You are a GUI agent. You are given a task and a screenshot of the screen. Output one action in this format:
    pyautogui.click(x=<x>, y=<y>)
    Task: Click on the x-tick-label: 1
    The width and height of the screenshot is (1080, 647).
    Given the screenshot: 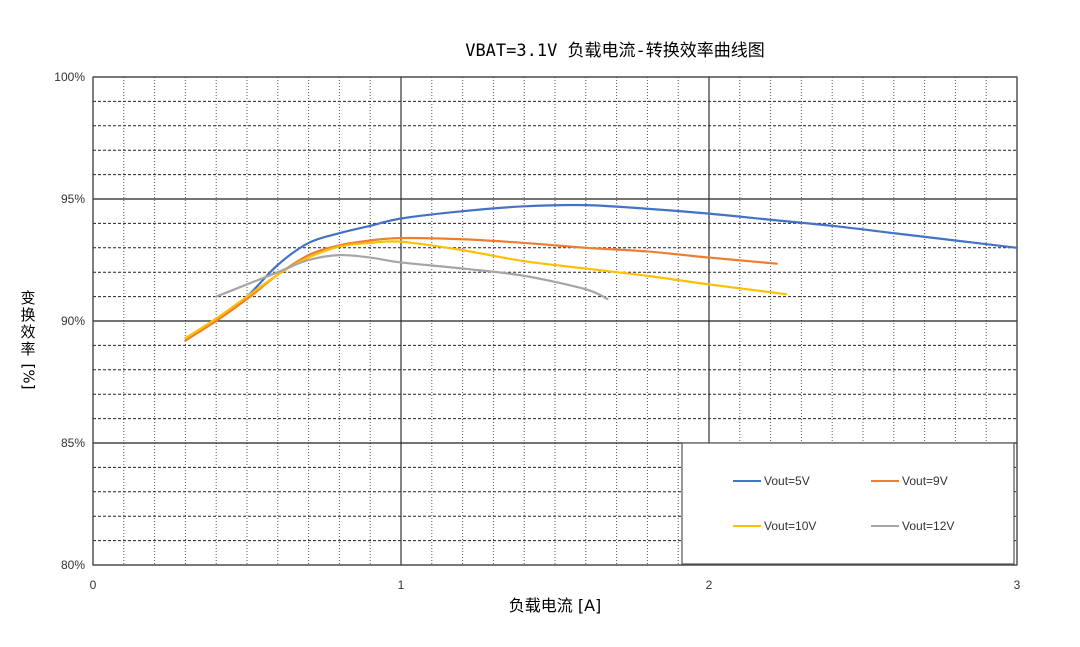 What is the action you would take?
    pyautogui.click(x=401, y=585)
    